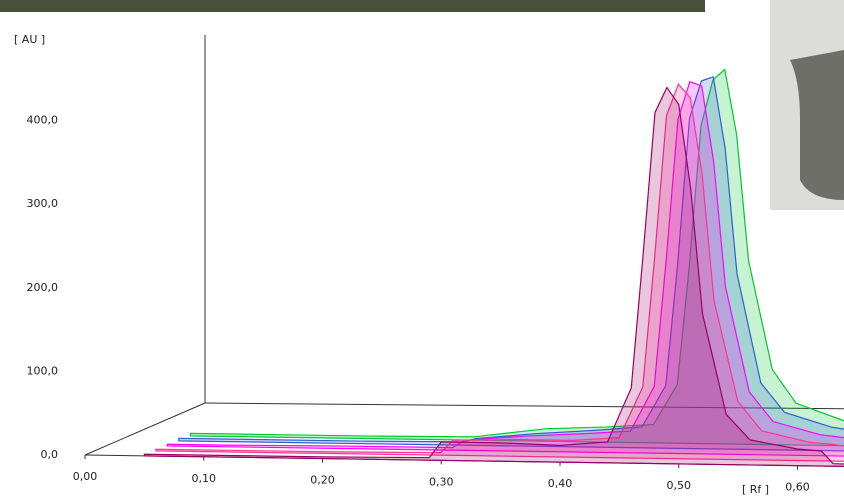 This screenshot has width=844, height=496. I want to click on y-tick-label: 100,0, so click(43, 370).